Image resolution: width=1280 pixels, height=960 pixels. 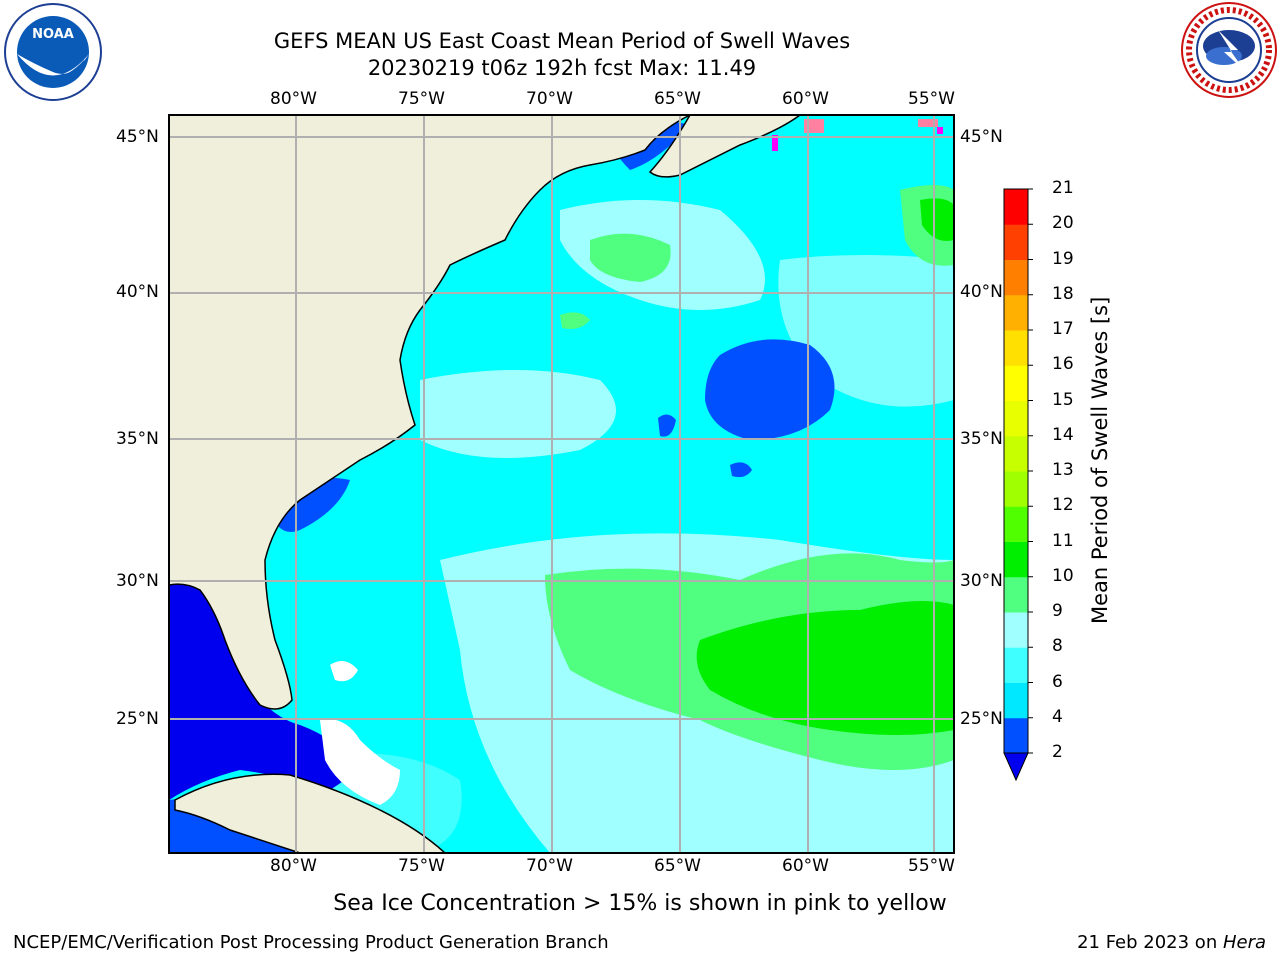 What do you see at coordinates (981, 439) in the screenshot?
I see `lat-tick-right: 35°N` at bounding box center [981, 439].